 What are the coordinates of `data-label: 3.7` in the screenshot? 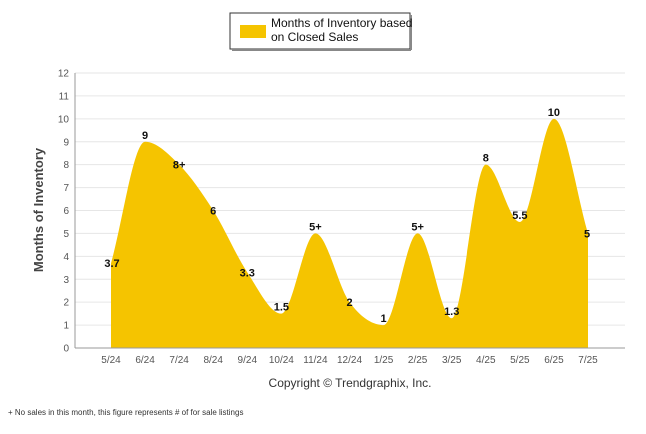 It's located at (111, 264).